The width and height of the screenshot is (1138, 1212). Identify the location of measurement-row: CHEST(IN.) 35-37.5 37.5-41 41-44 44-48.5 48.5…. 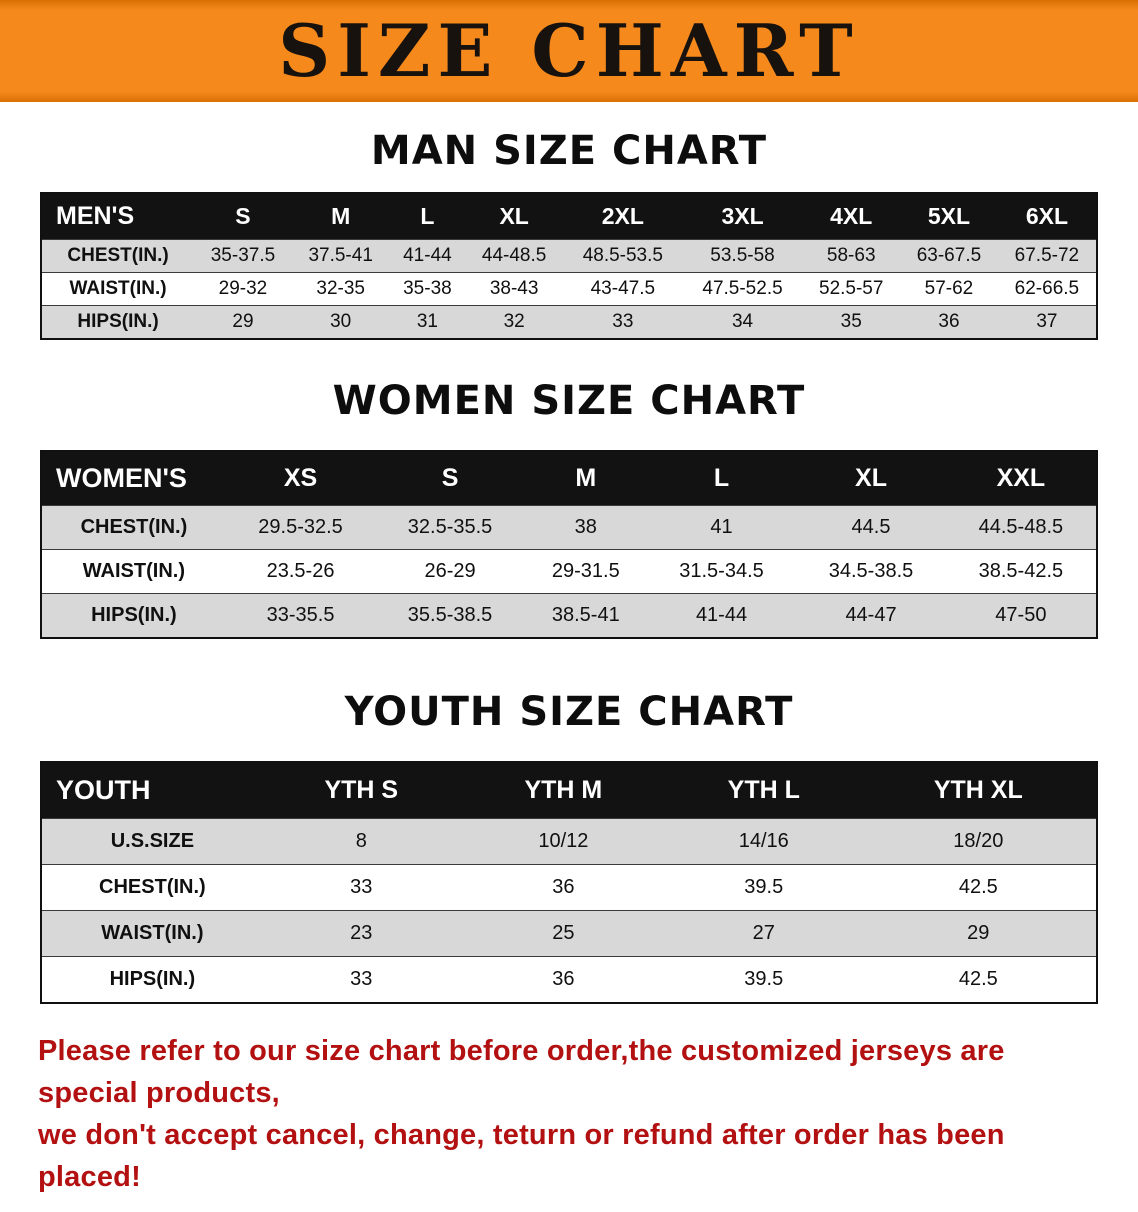
(569, 256).